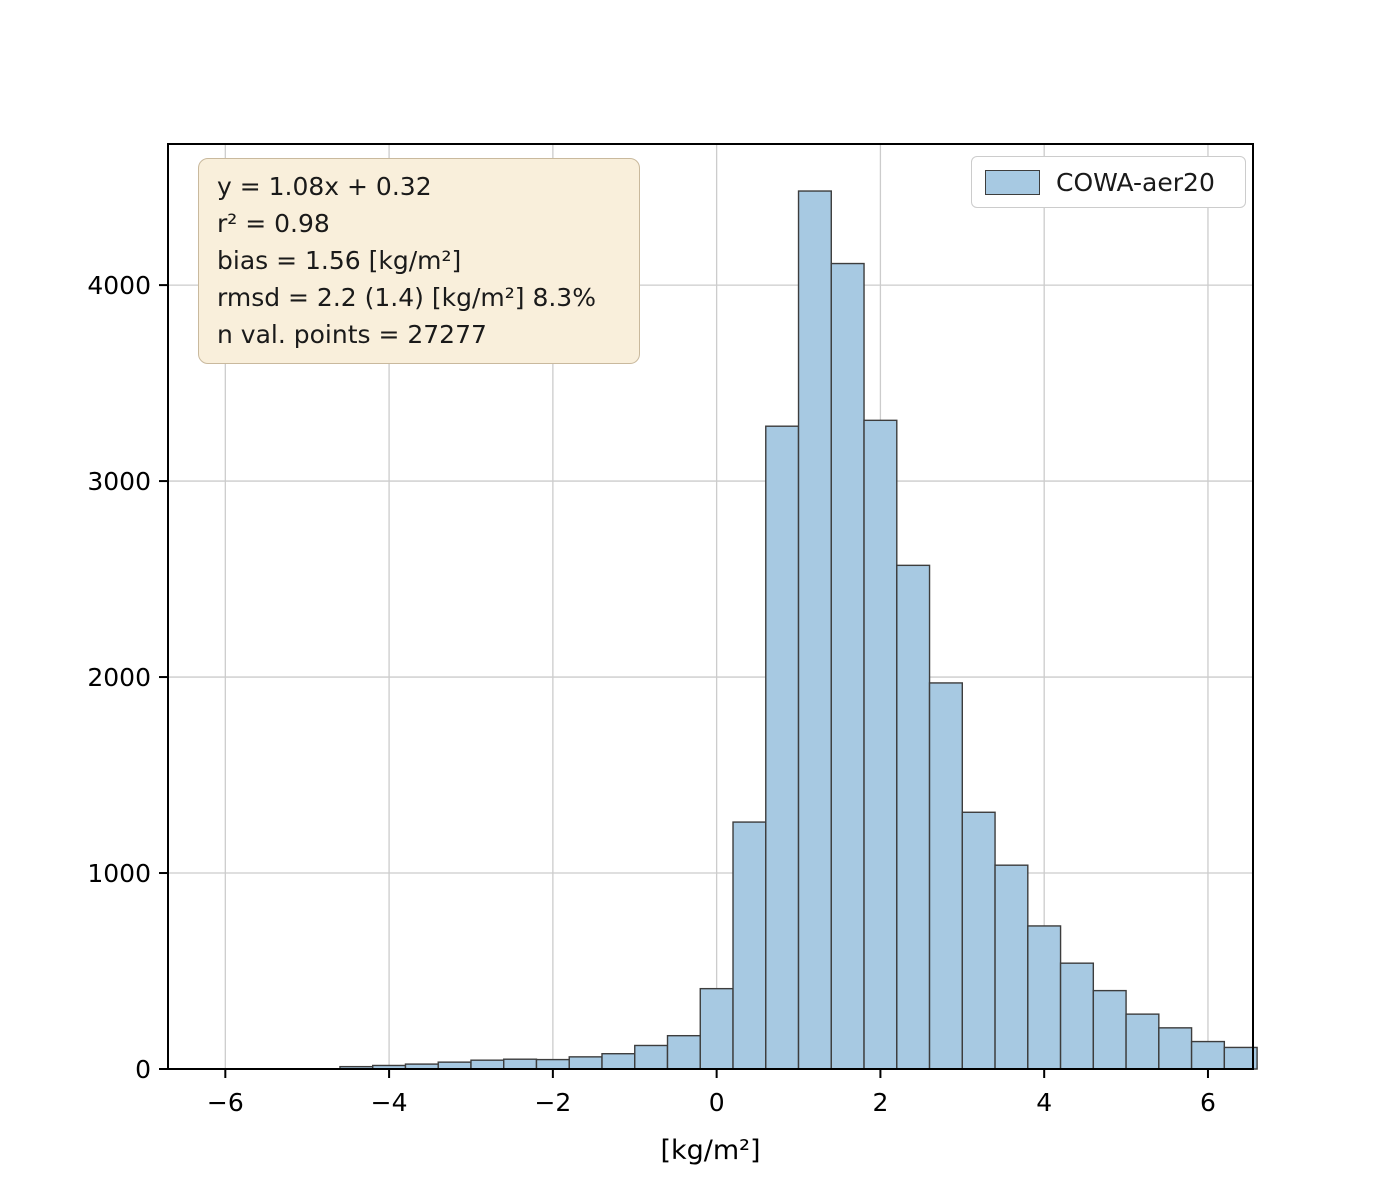 The height and width of the screenshot is (1200, 1400). Describe the element at coordinates (717, 1102) in the screenshot. I see `x-tick-label: 0` at that location.